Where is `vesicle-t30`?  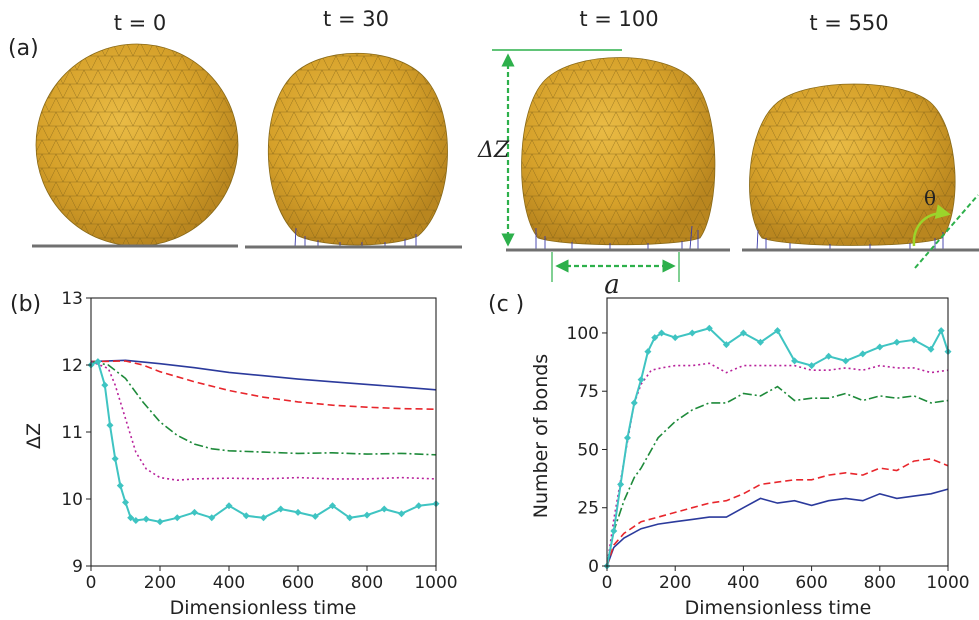
vesicle-t30 is located at coordinates (357, 150).